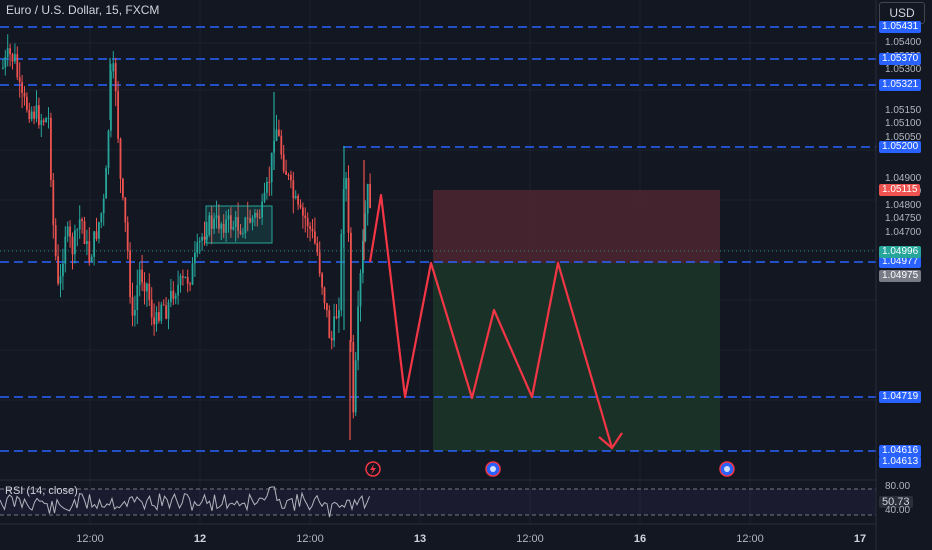  I want to click on ask-price-tag: 1.04975, so click(900, 276).